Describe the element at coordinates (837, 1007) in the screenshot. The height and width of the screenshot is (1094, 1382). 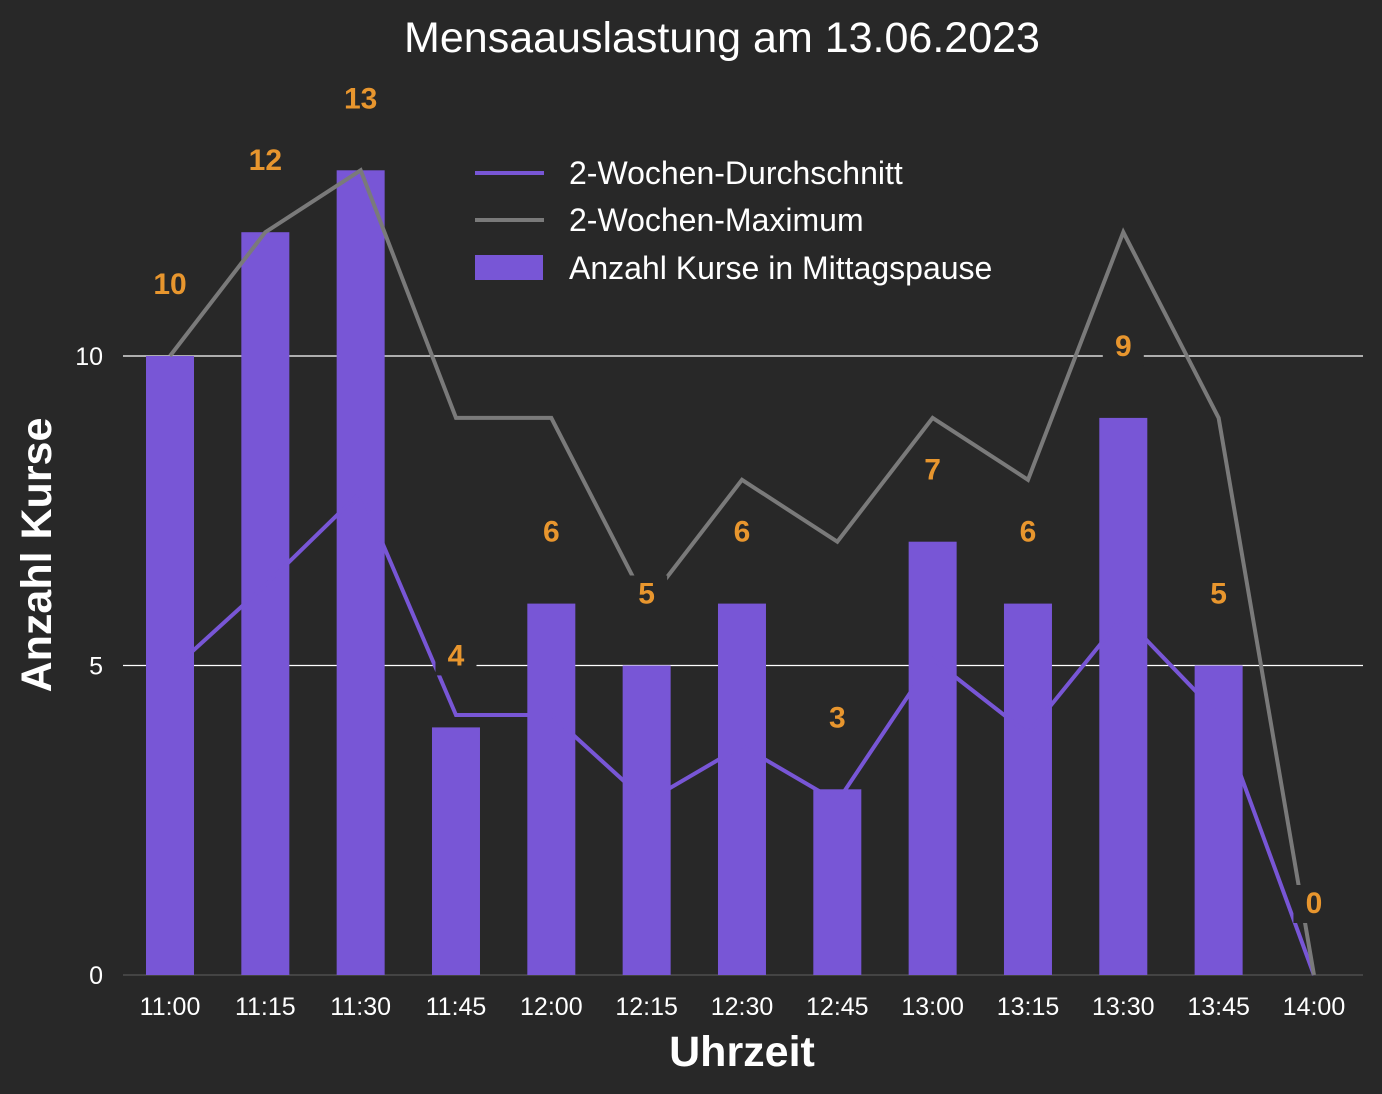
I see `x-tick-label: 12:45` at that location.